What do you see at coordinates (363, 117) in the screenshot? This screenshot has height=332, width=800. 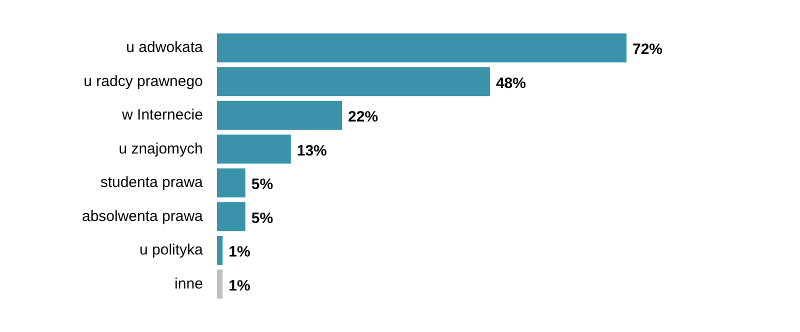 I see `data-label: 22%` at bounding box center [363, 117].